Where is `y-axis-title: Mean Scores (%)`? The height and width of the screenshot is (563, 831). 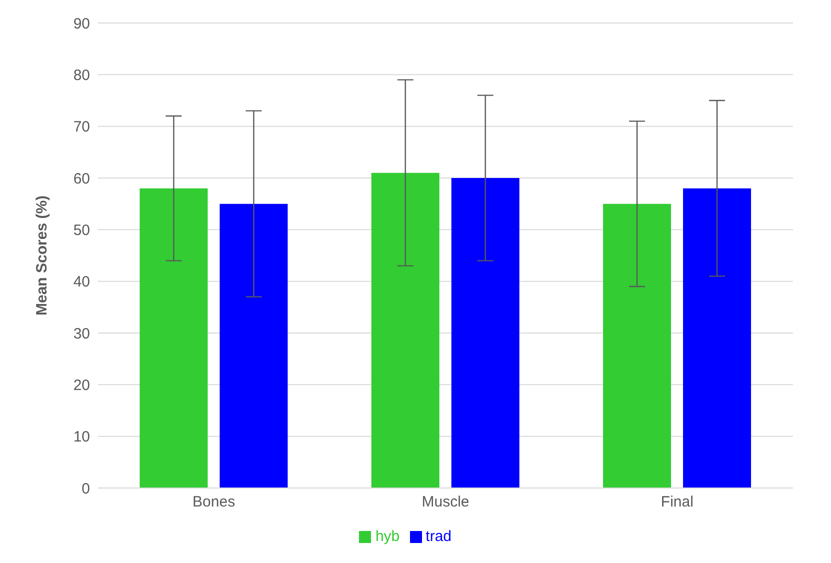
y-axis-title: Mean Scores (%) is located at coordinates (41, 255).